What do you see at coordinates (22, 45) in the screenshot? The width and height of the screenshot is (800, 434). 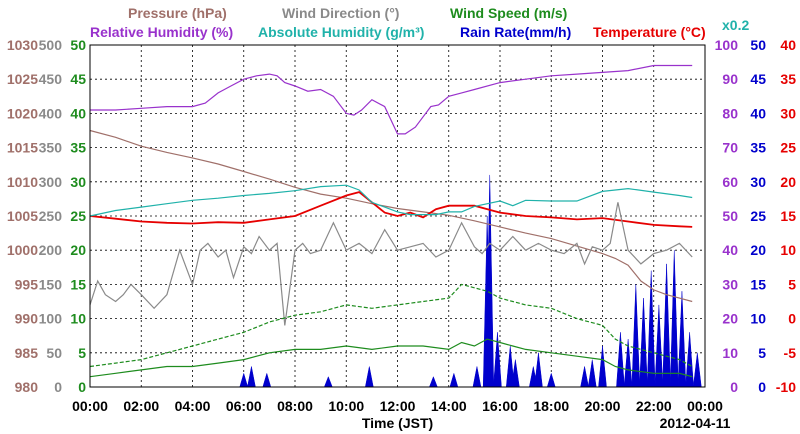 I see `left-tick-label: 1030` at bounding box center [22, 45].